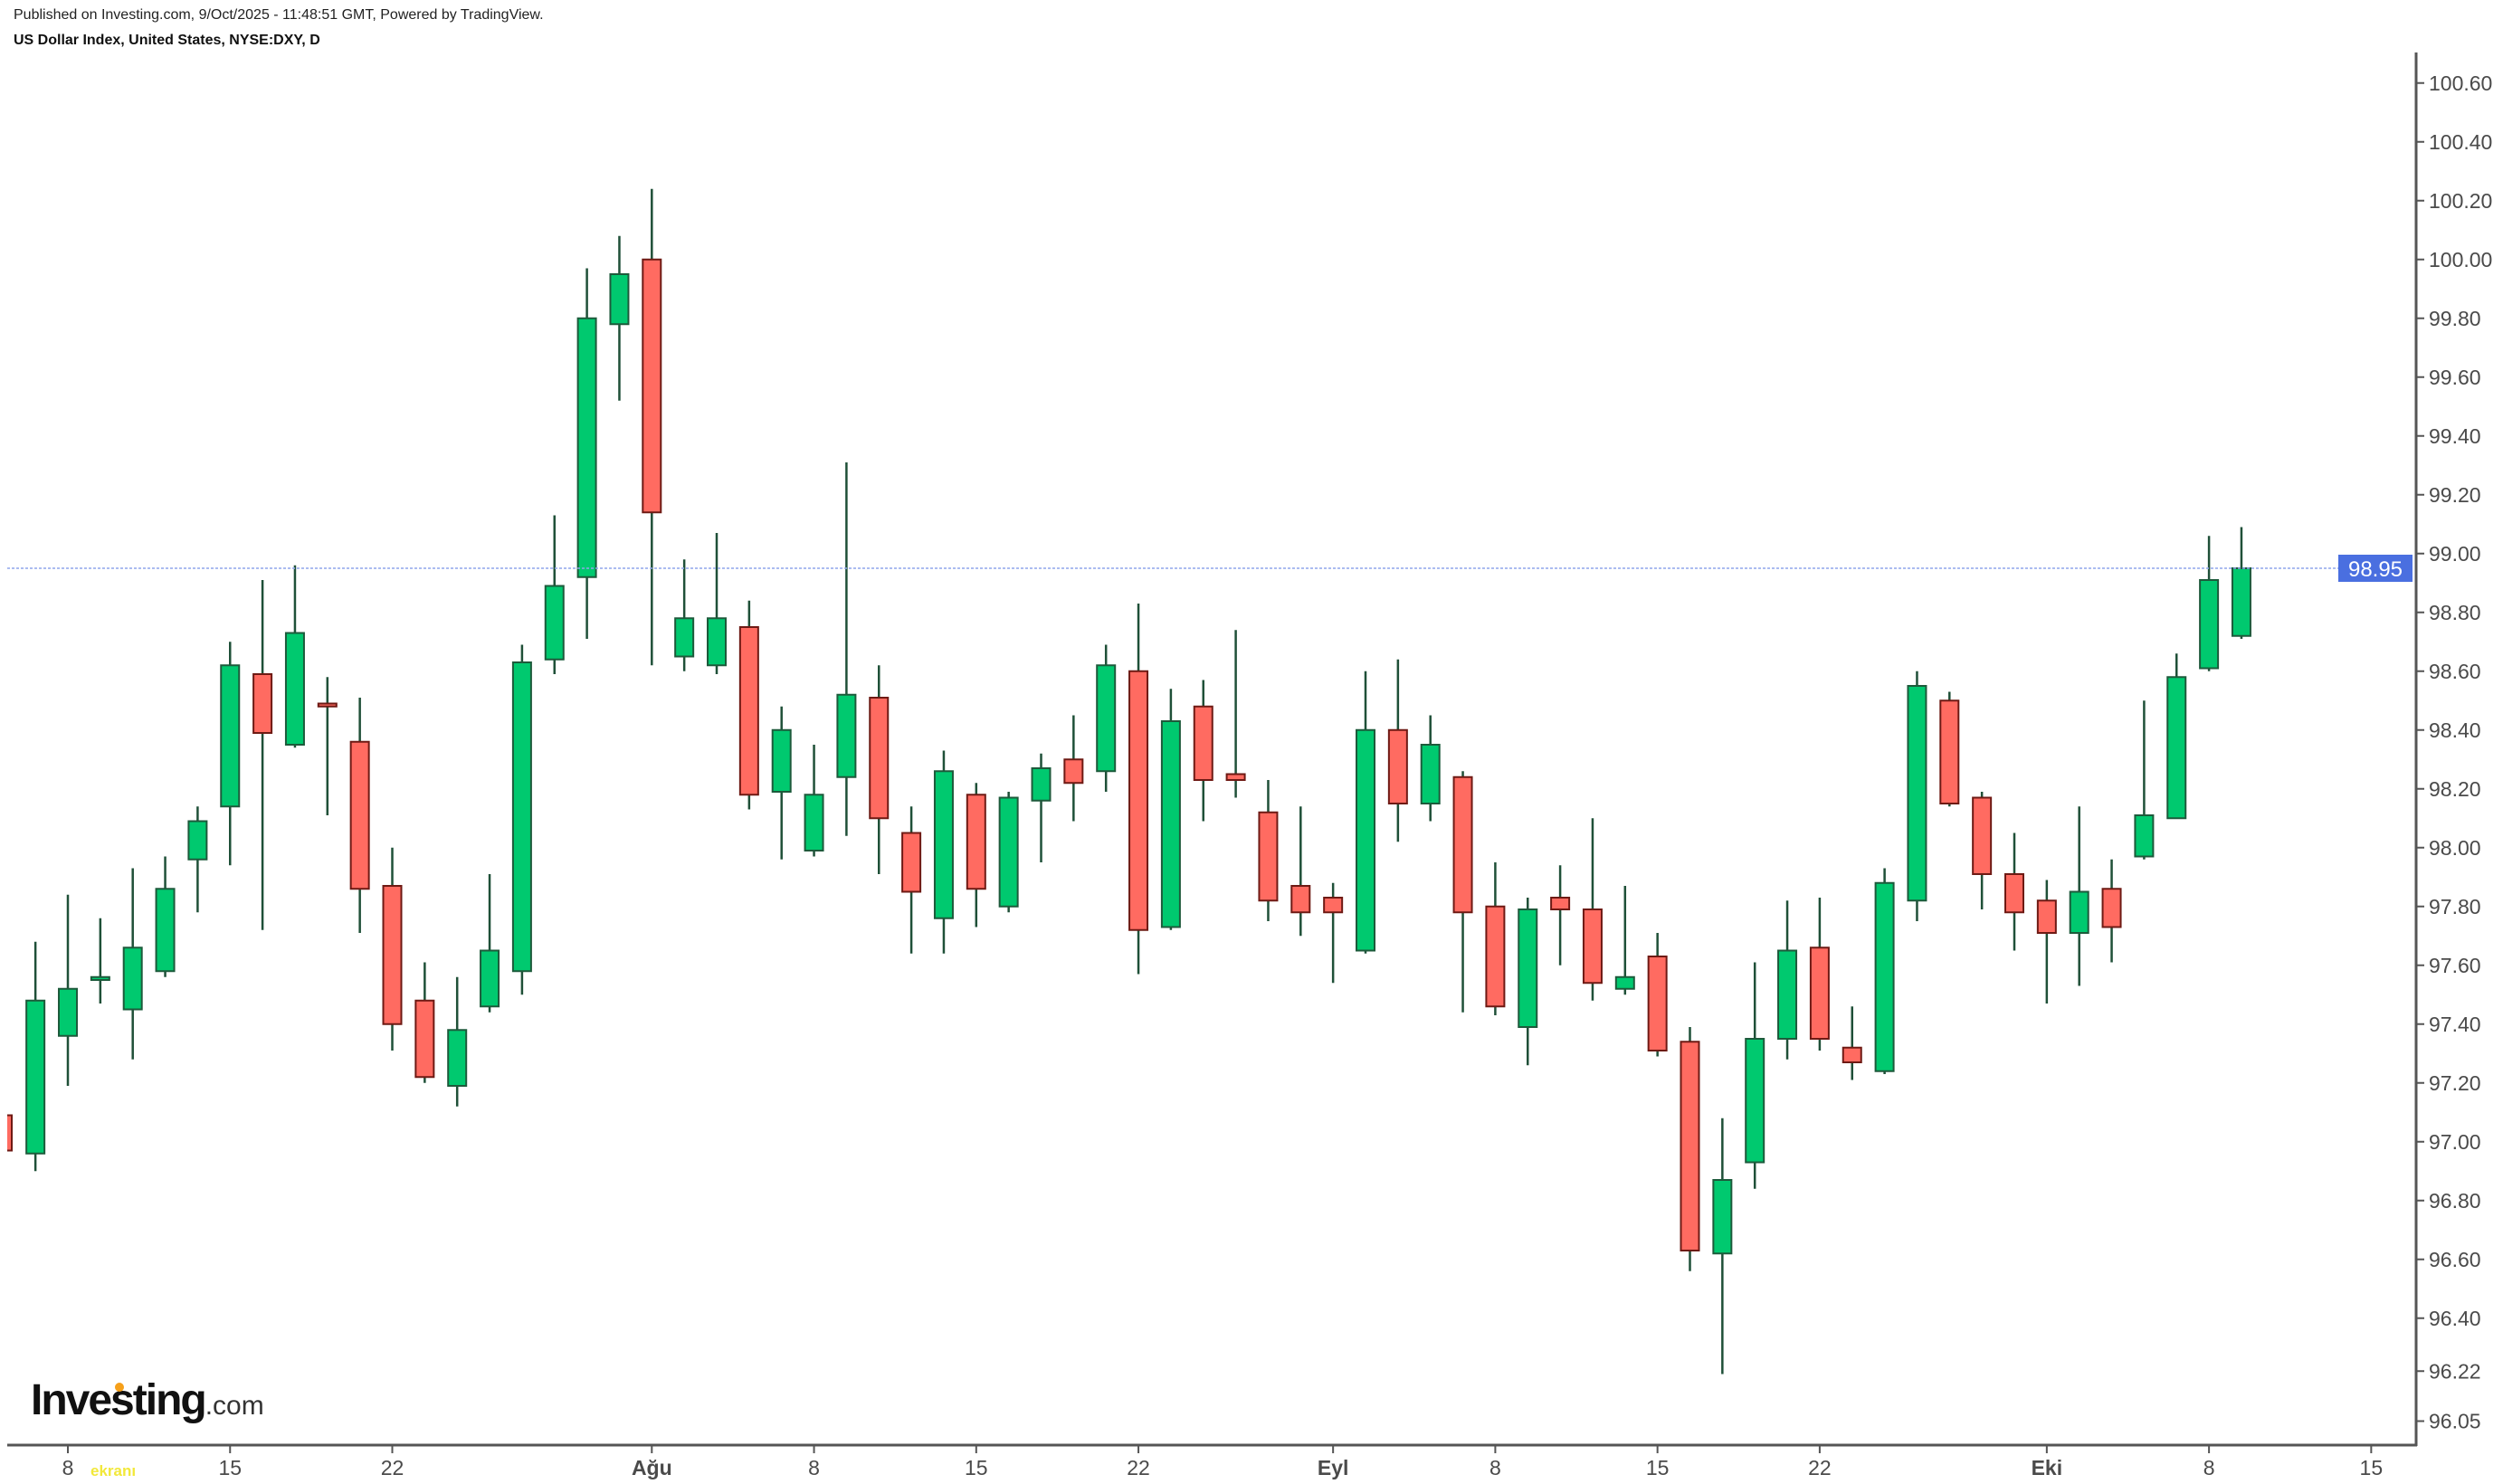 The image size is (2503, 1484). Describe the element at coordinates (1212, 1461) in the screenshot. I see `x-axis: 8 15 22 Ağu 8 15 22 Eyl 8 15 22 Eki 8 15` at that location.